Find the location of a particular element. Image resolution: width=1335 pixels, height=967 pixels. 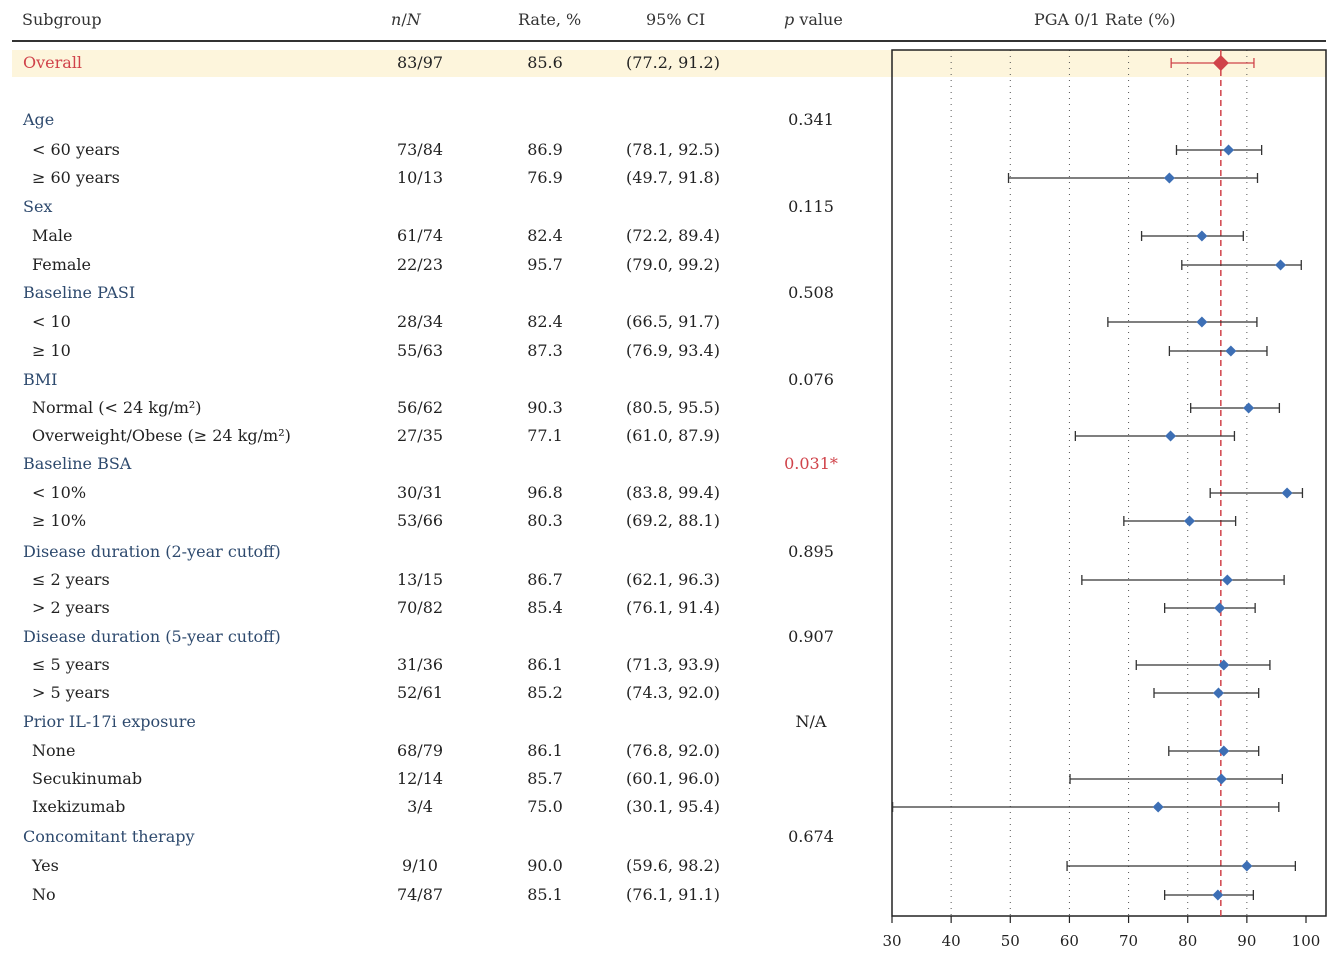

group-label: Prior IL-17i exposure is located at coordinates (109, 721).